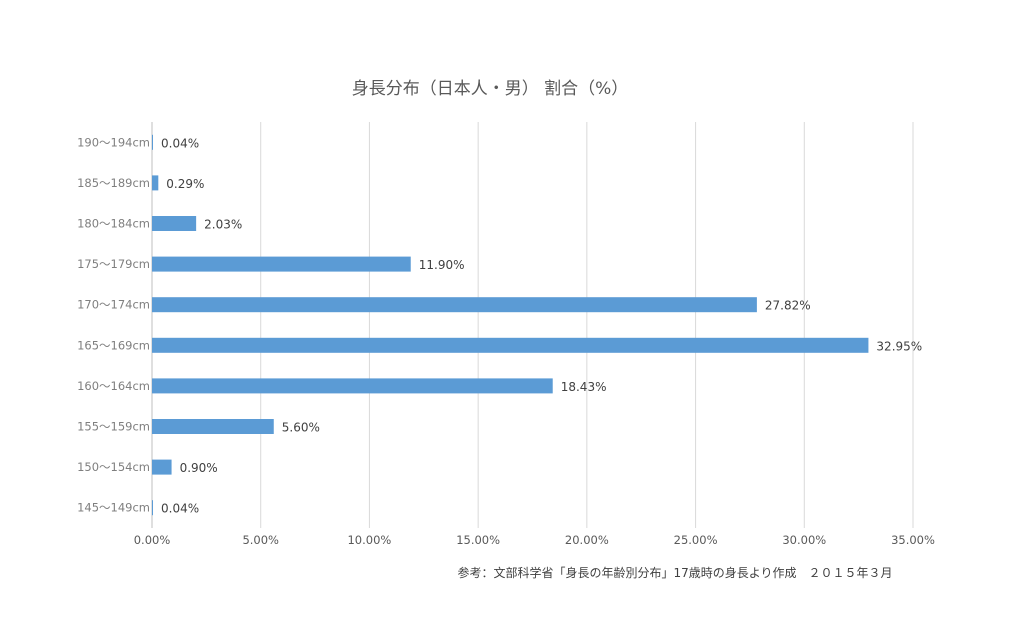 This screenshot has width=1024, height=640. Describe the element at coordinates (113, 467) in the screenshot. I see `category-label: 150～154cm` at that location.